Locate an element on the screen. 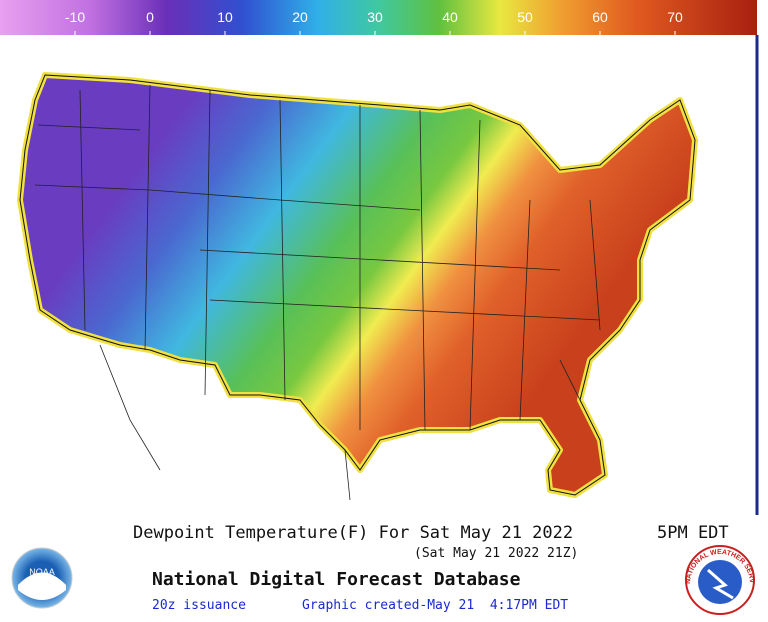 This screenshot has width=768, height=622. colorbar-ticks: -10 0 10 20 30 40 50 60 70 is located at coordinates (374, 22).